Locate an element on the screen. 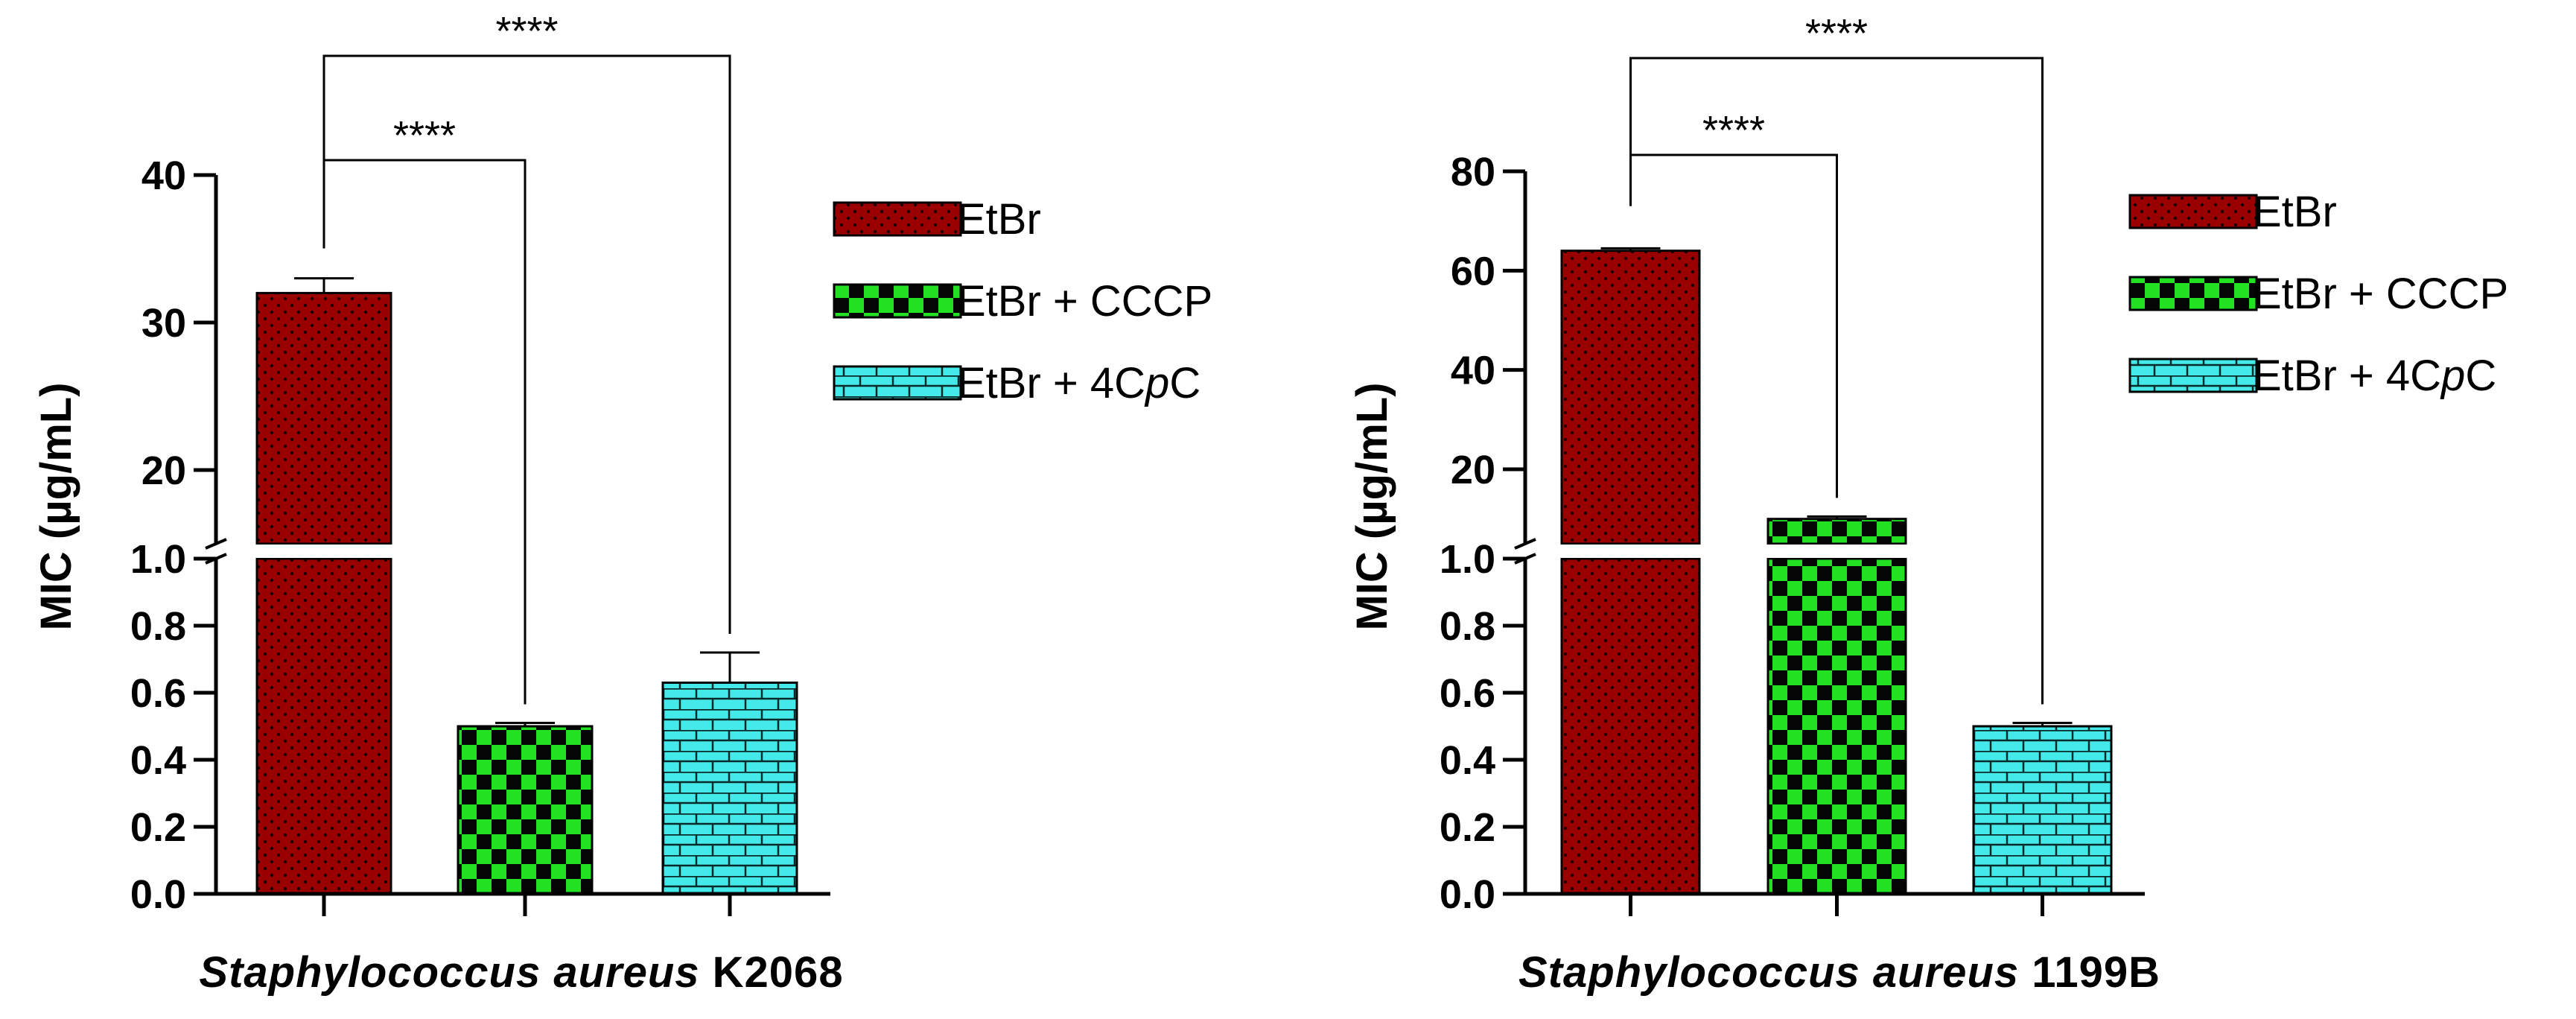  y-tick-label: 80 is located at coordinates (1473, 172).